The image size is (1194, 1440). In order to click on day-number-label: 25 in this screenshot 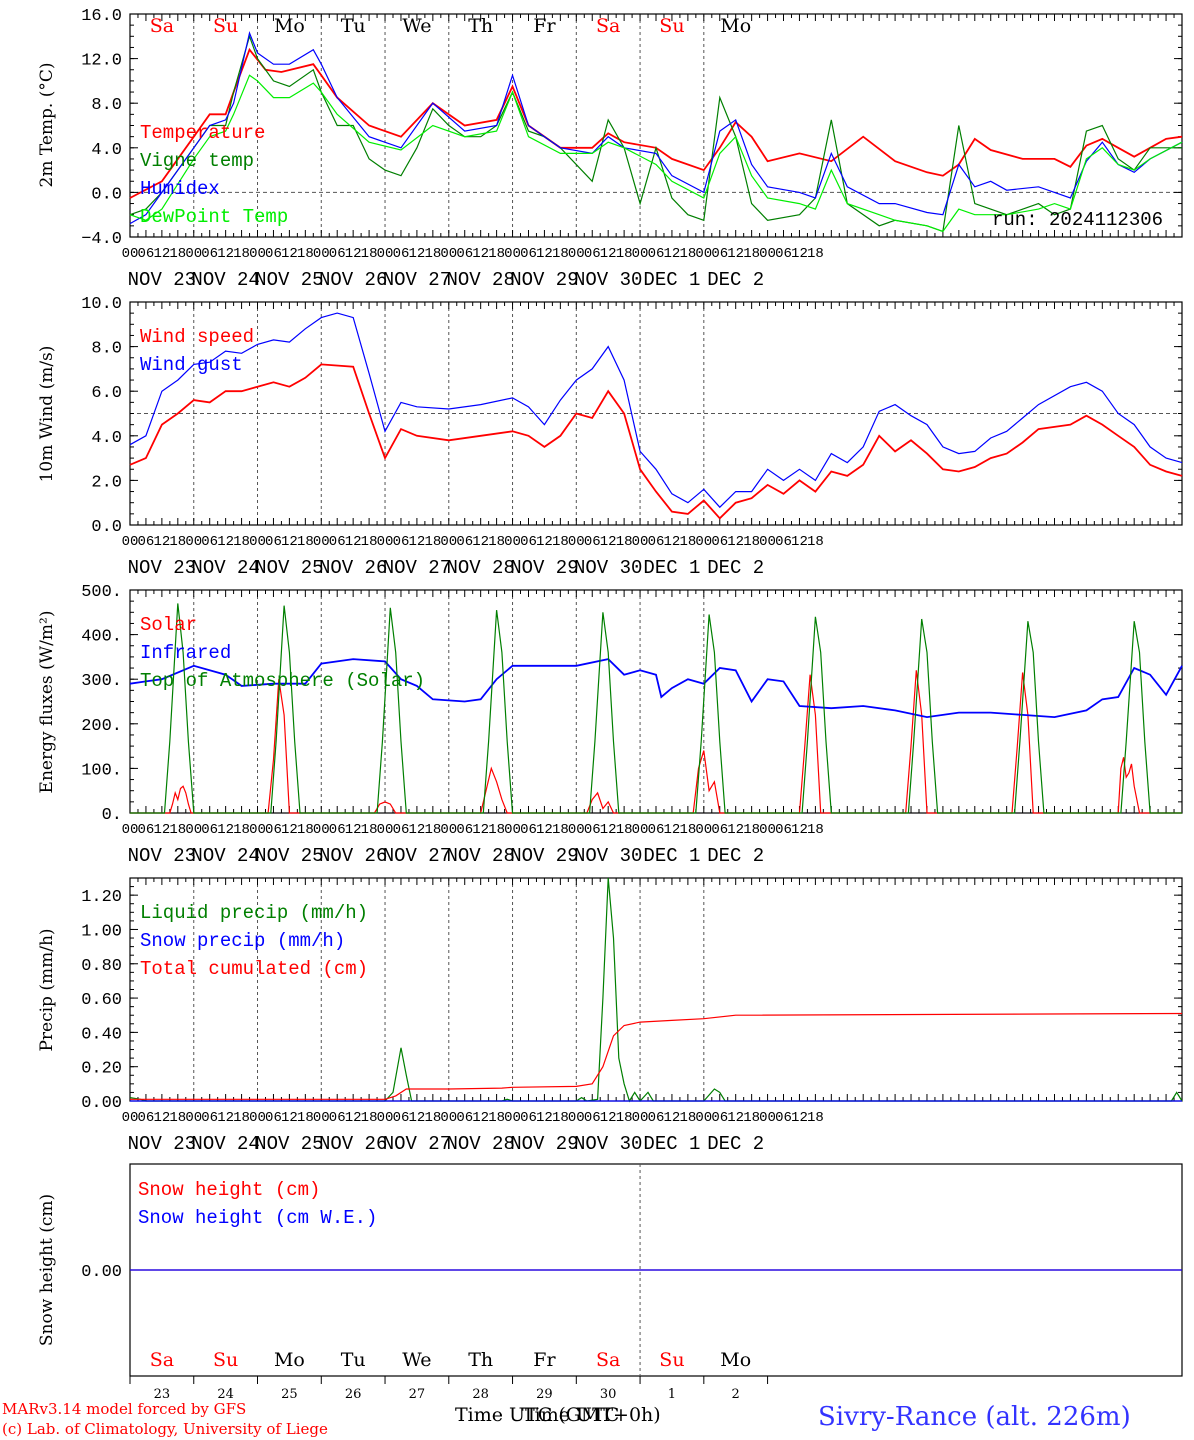, I will do `click(289, 1394)`.